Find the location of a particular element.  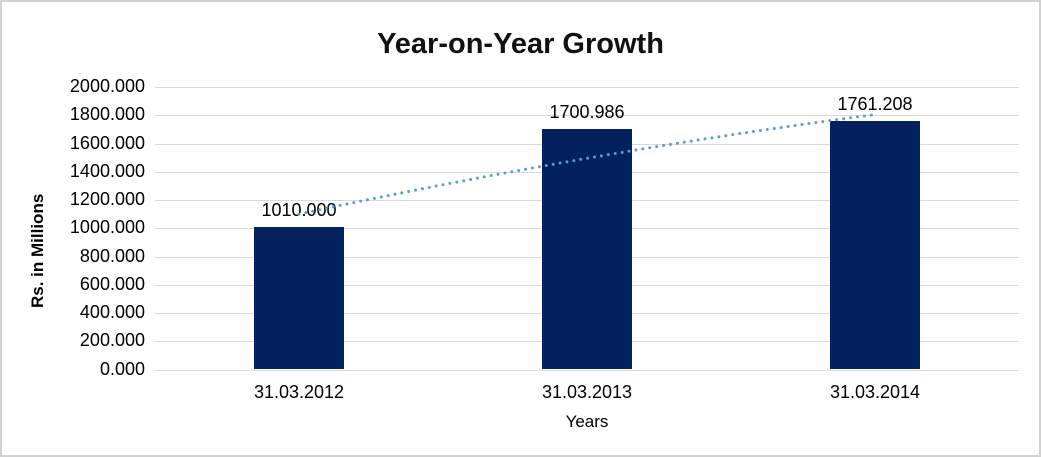

y-tick-label: 2000.000 is located at coordinates (107, 86).